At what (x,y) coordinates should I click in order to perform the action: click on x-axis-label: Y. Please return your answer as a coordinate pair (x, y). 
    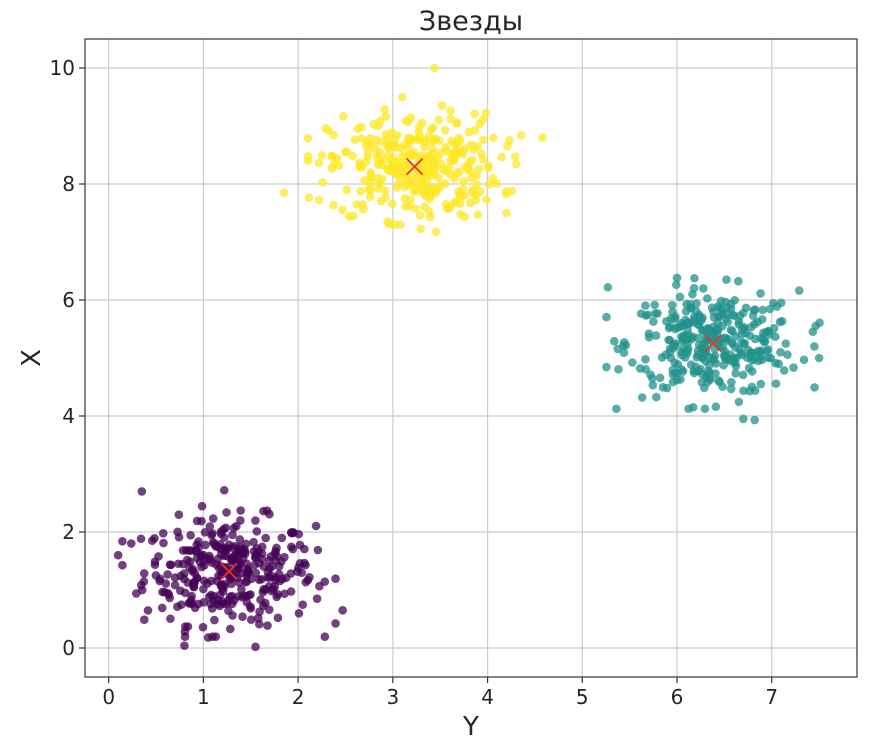
    Looking at the image, I should click on (470, 727).